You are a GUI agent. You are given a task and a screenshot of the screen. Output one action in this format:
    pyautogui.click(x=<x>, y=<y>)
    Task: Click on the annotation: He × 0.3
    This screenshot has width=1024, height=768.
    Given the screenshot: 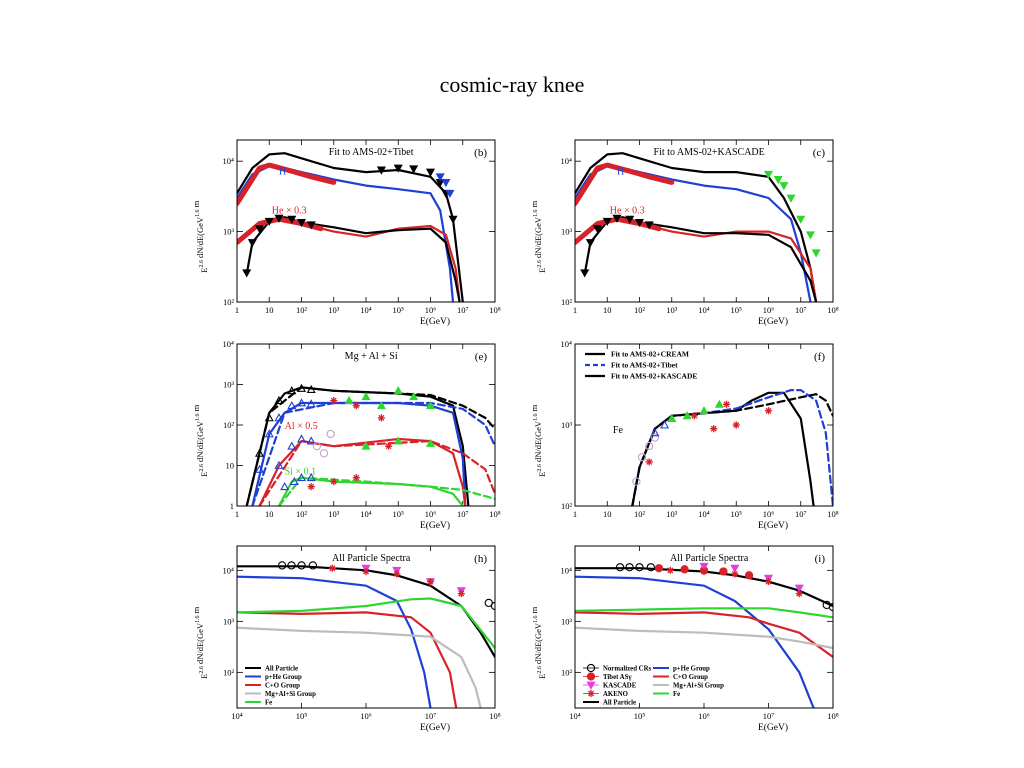 What is the action you would take?
    pyautogui.click(x=289, y=211)
    